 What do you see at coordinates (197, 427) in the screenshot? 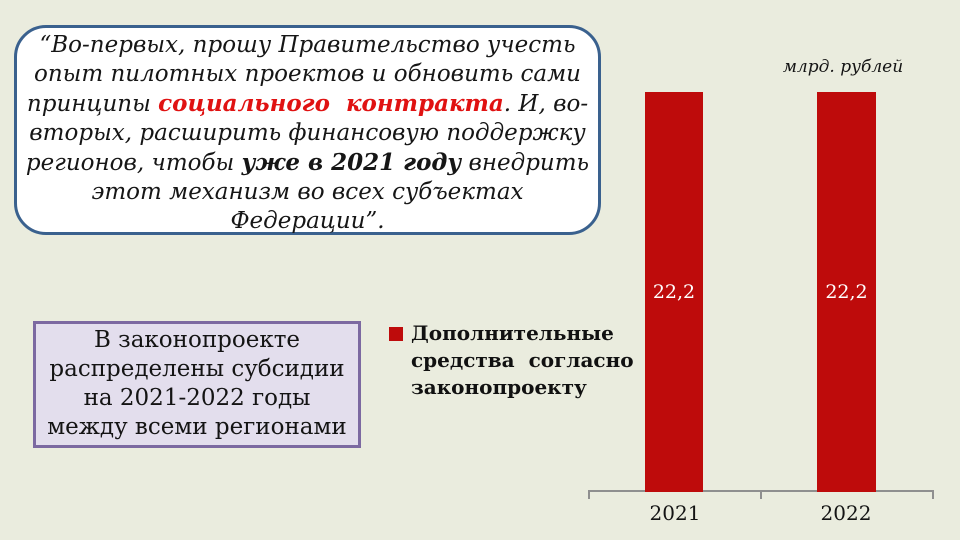
I see `info-line-4: между всеми регионами` at bounding box center [197, 427].